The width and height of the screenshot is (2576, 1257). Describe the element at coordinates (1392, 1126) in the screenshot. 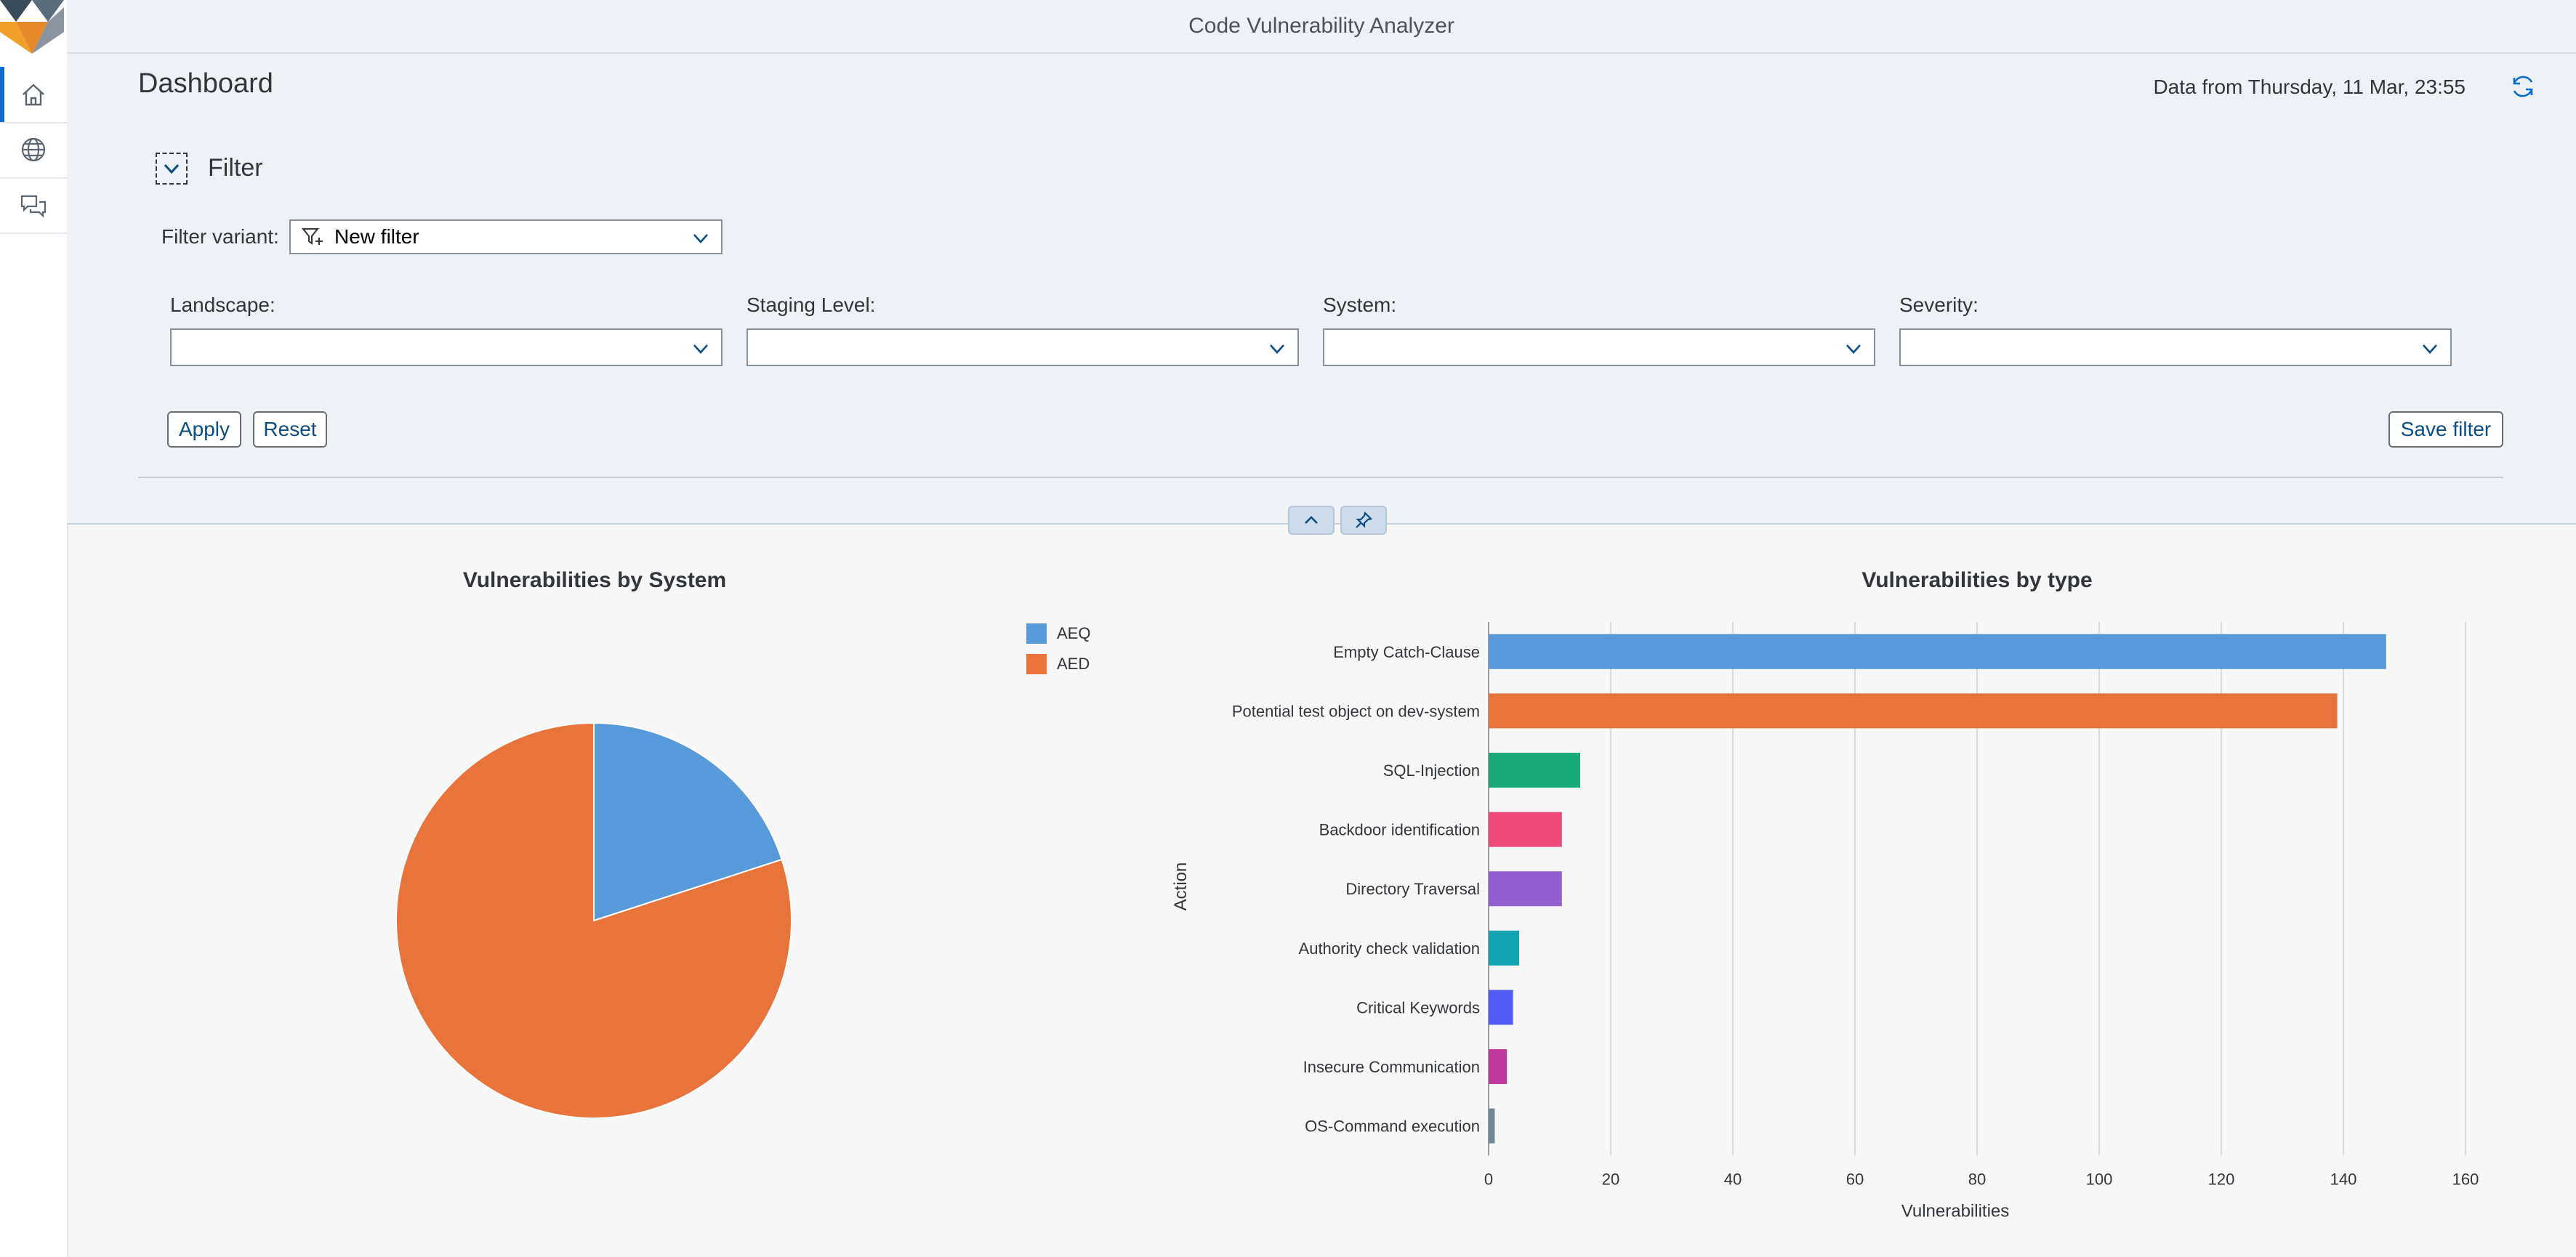

I see `y-tick-label: OS-Command execution` at that location.